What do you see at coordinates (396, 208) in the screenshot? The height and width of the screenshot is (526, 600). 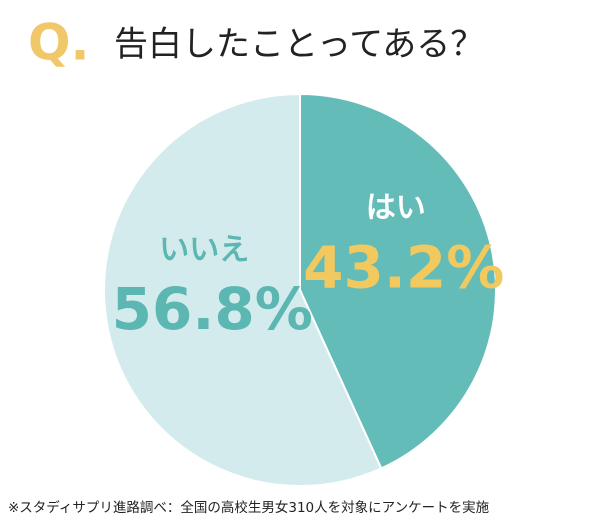 I see `category-label: はい` at bounding box center [396, 208].